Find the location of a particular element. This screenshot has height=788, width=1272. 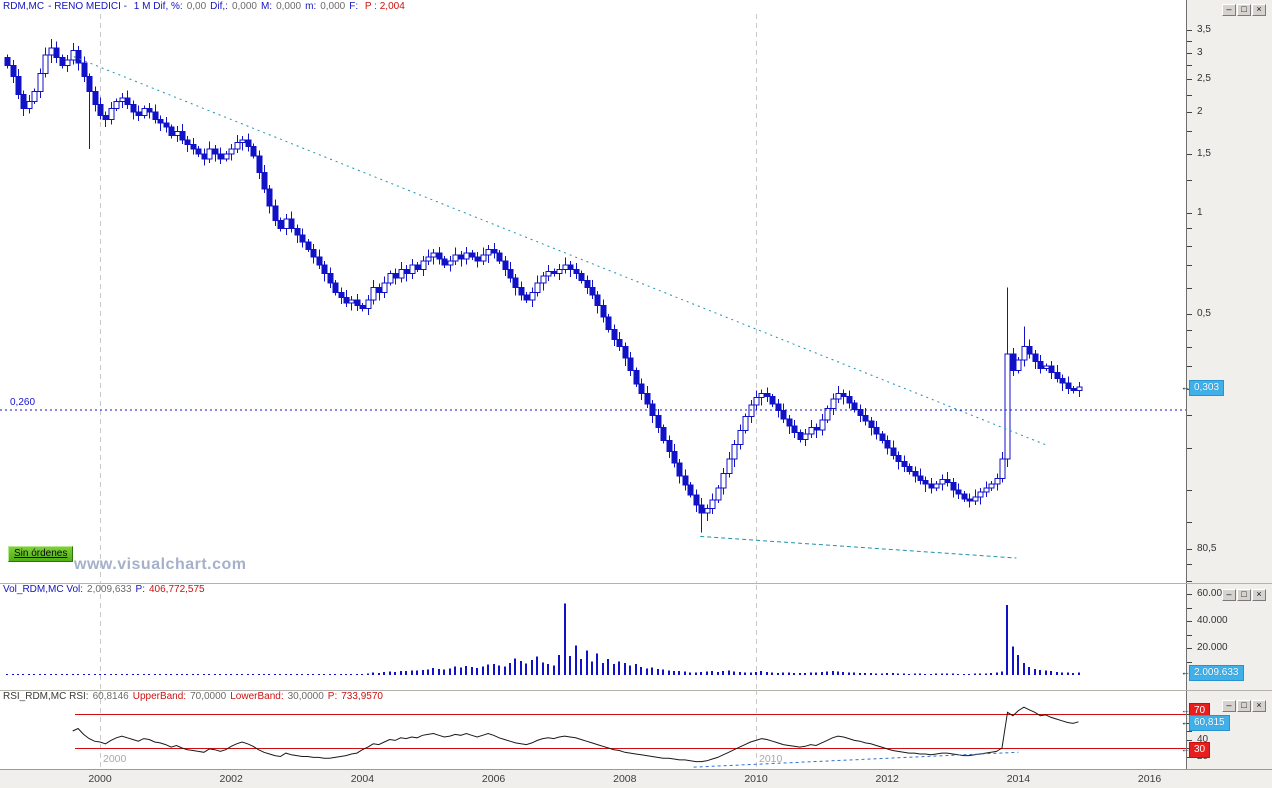

visualchart-watermark: www.visualchart.com is located at coordinates (160, 564).